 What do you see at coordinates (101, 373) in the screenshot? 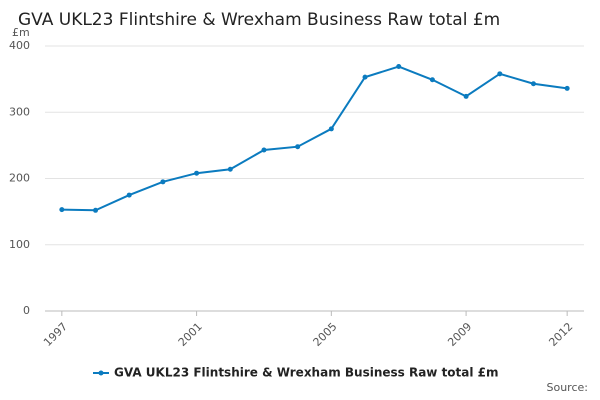
I see `legend-marker` at bounding box center [101, 373].